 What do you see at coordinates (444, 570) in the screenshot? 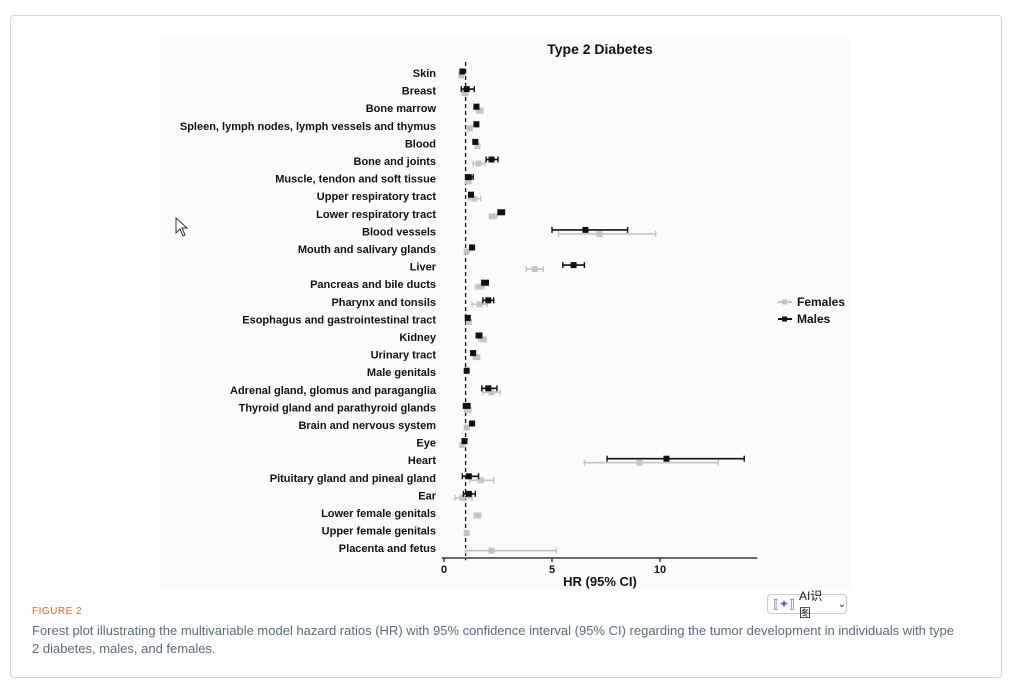
I see `x-tick-label: 0` at bounding box center [444, 570].